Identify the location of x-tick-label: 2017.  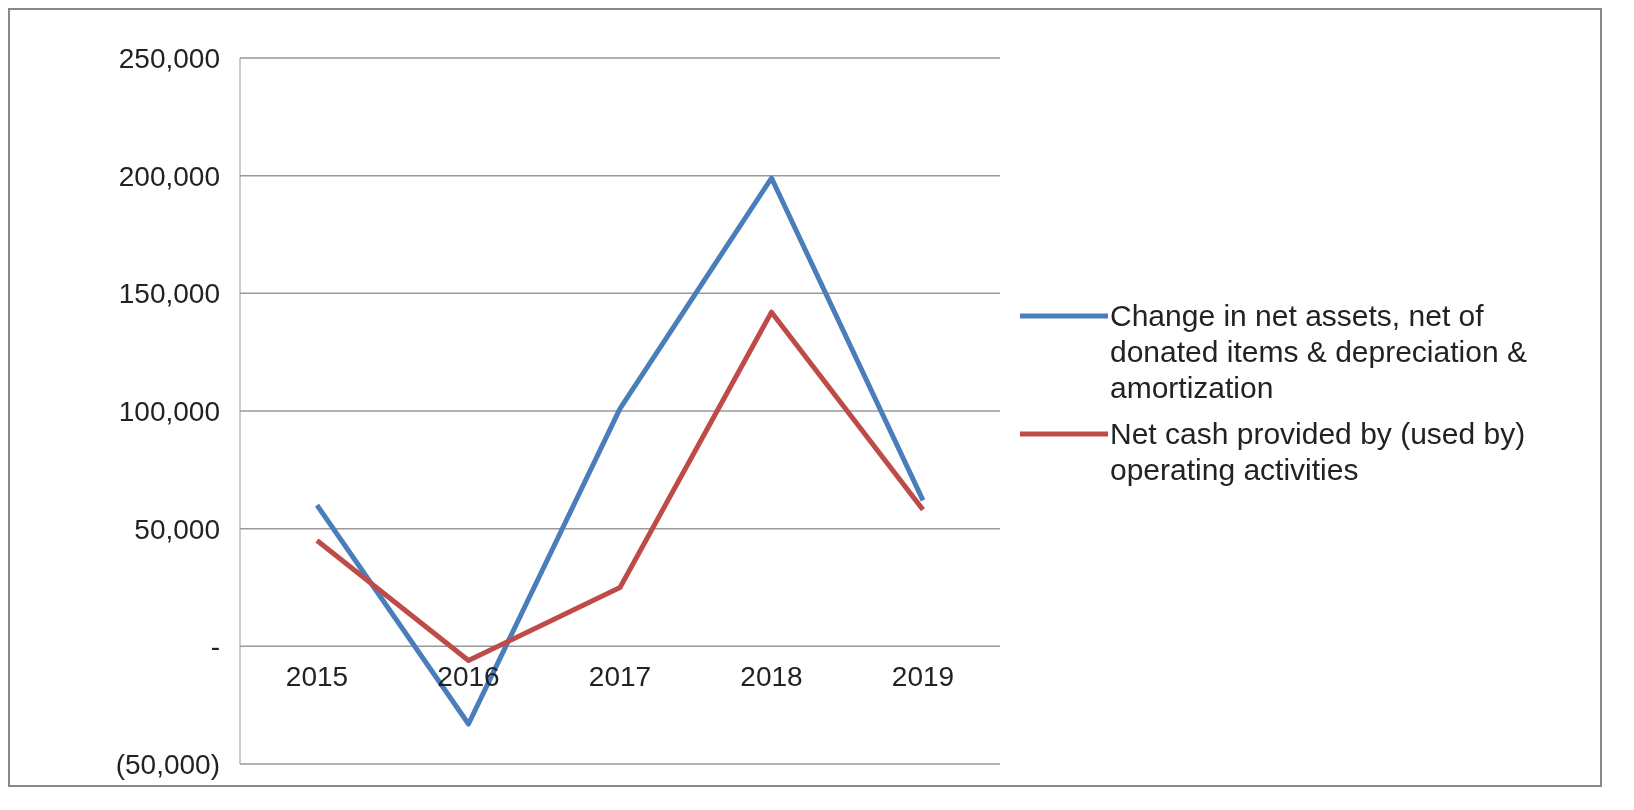
(620, 677).